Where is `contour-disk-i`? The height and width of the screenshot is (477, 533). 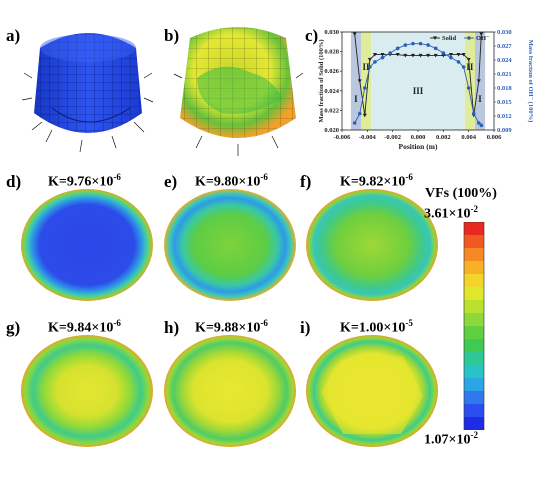 contour-disk-i is located at coordinates (372, 391).